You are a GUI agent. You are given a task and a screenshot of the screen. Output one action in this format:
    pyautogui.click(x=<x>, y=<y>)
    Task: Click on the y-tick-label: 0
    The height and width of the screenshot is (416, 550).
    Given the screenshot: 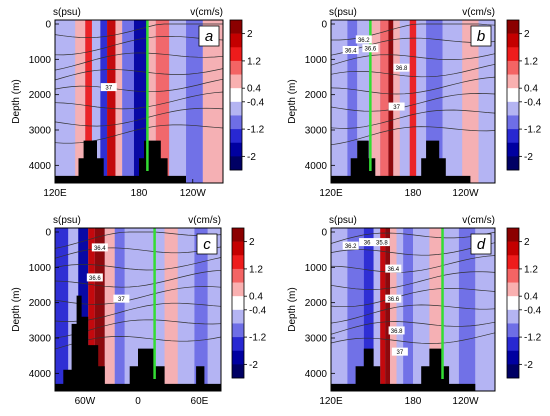 What is the action you would take?
    pyautogui.click(x=324, y=233)
    